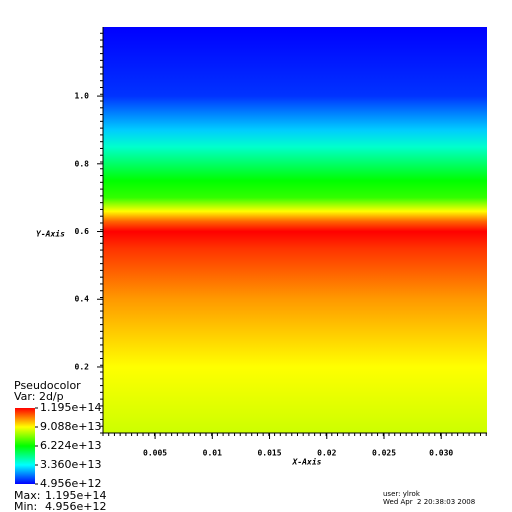  What do you see at coordinates (82, 366) in the screenshot?
I see `y-tick-label: 0.2` at bounding box center [82, 366].